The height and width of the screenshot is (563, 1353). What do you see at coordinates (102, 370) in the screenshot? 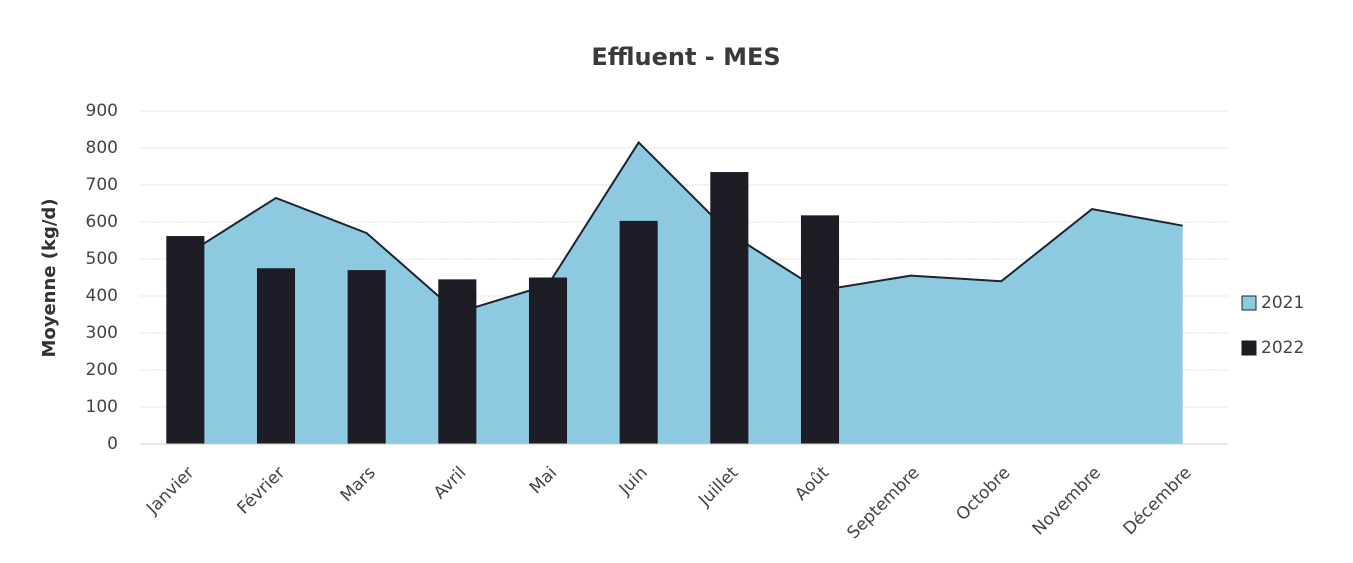
I see `y-tick-label: 200` at bounding box center [102, 370].